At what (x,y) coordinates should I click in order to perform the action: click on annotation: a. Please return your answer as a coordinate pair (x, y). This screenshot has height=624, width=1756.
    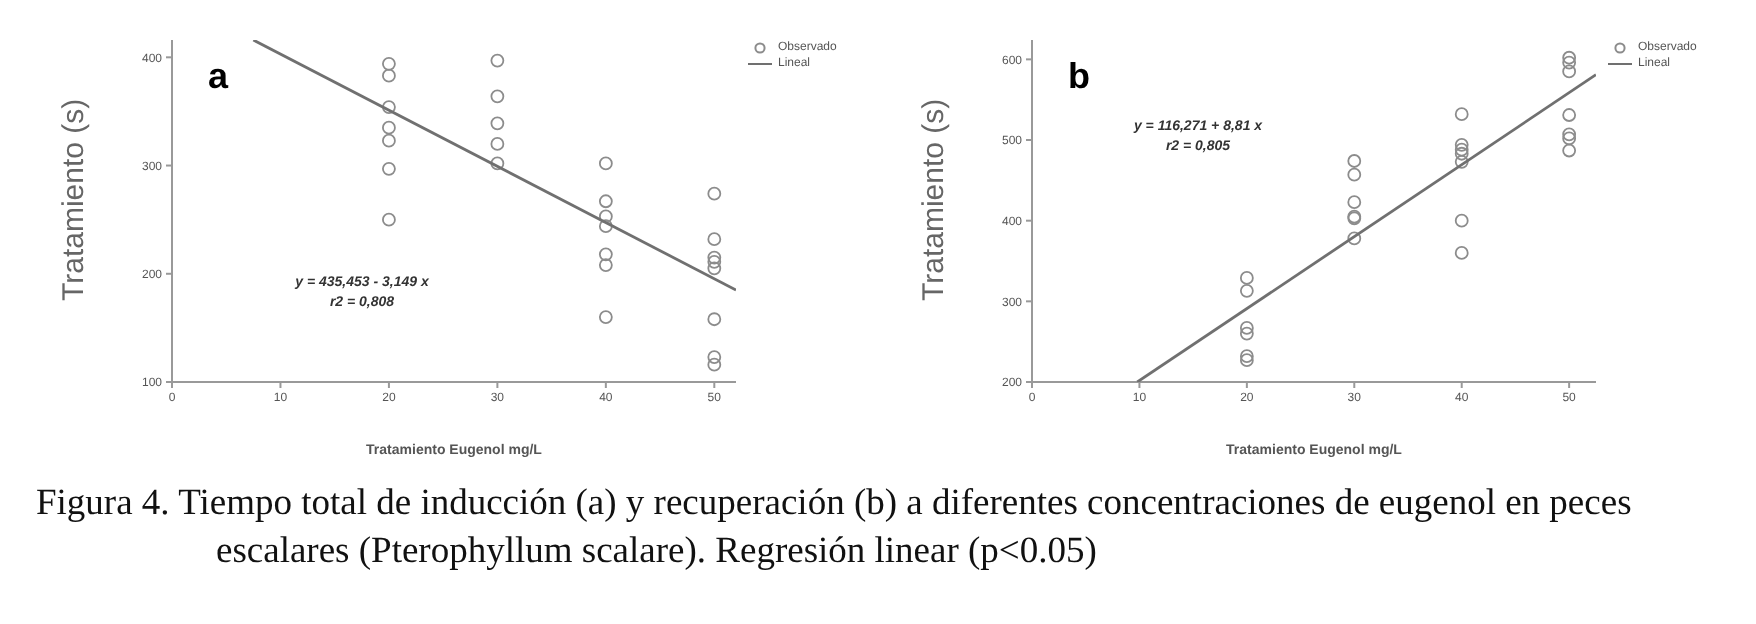
    Looking at the image, I should click on (218, 77).